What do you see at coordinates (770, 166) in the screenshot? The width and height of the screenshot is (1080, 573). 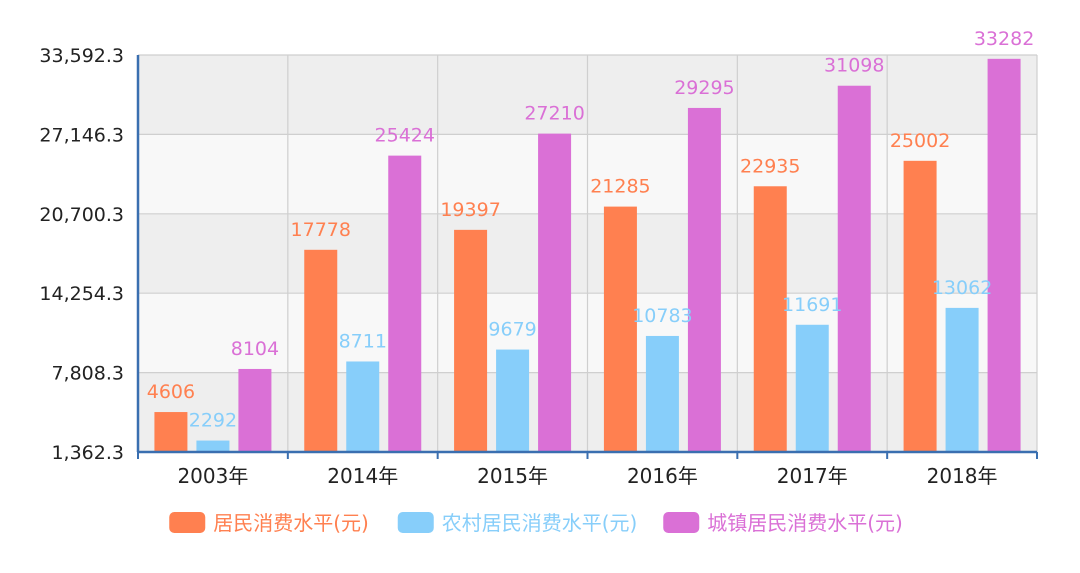 I see `data-label: 22935` at bounding box center [770, 166].